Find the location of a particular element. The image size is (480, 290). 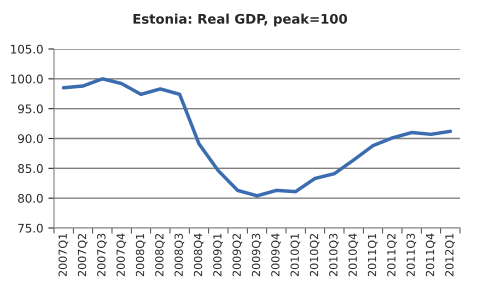

x-tick-label: 2008Q1 is located at coordinates (141, 255).